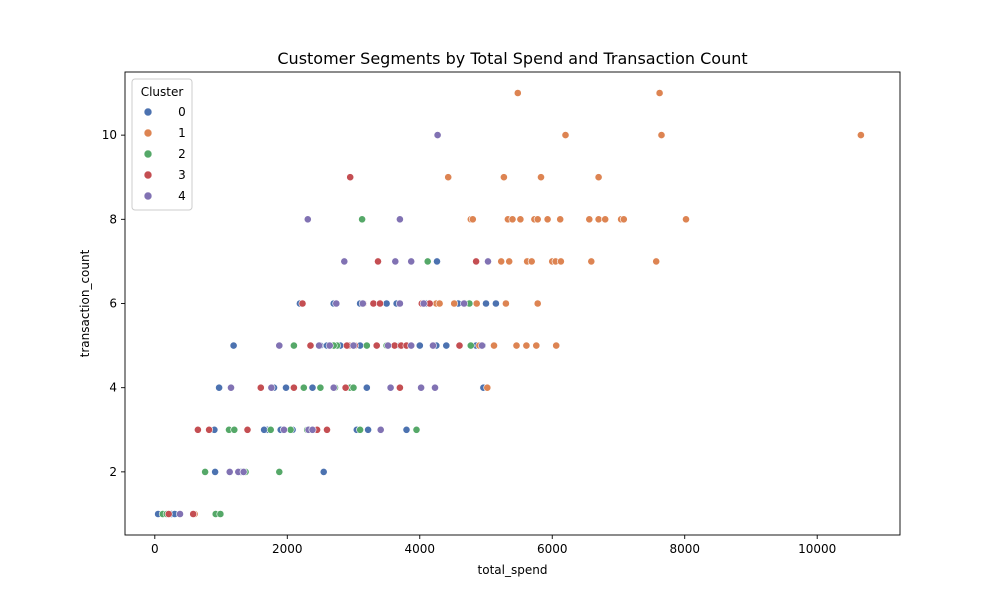  Describe the element at coordinates (162, 92) in the screenshot. I see `legend-title: Cluster` at that location.